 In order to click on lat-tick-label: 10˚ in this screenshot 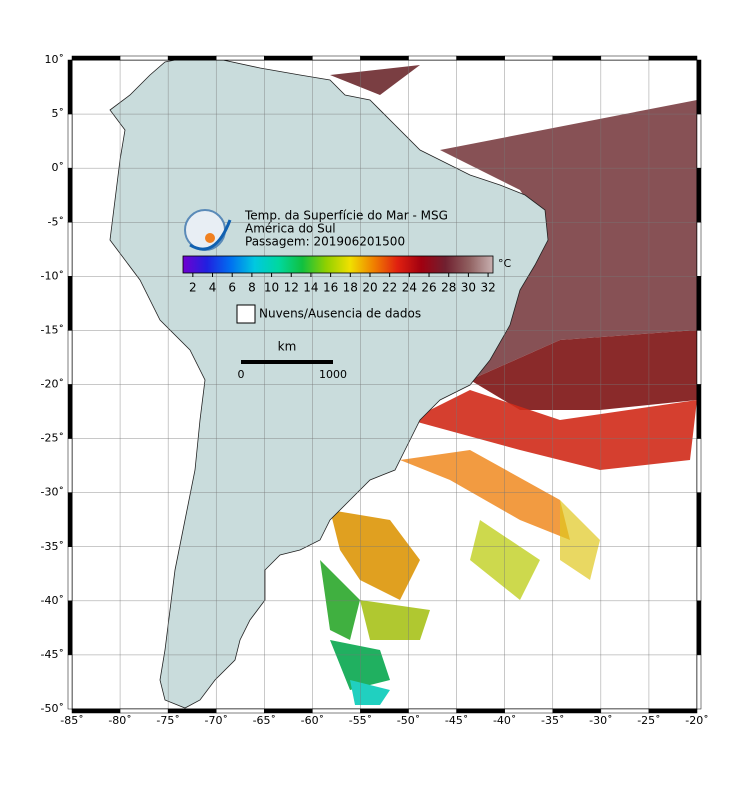, I will do `click(55, 59)`.